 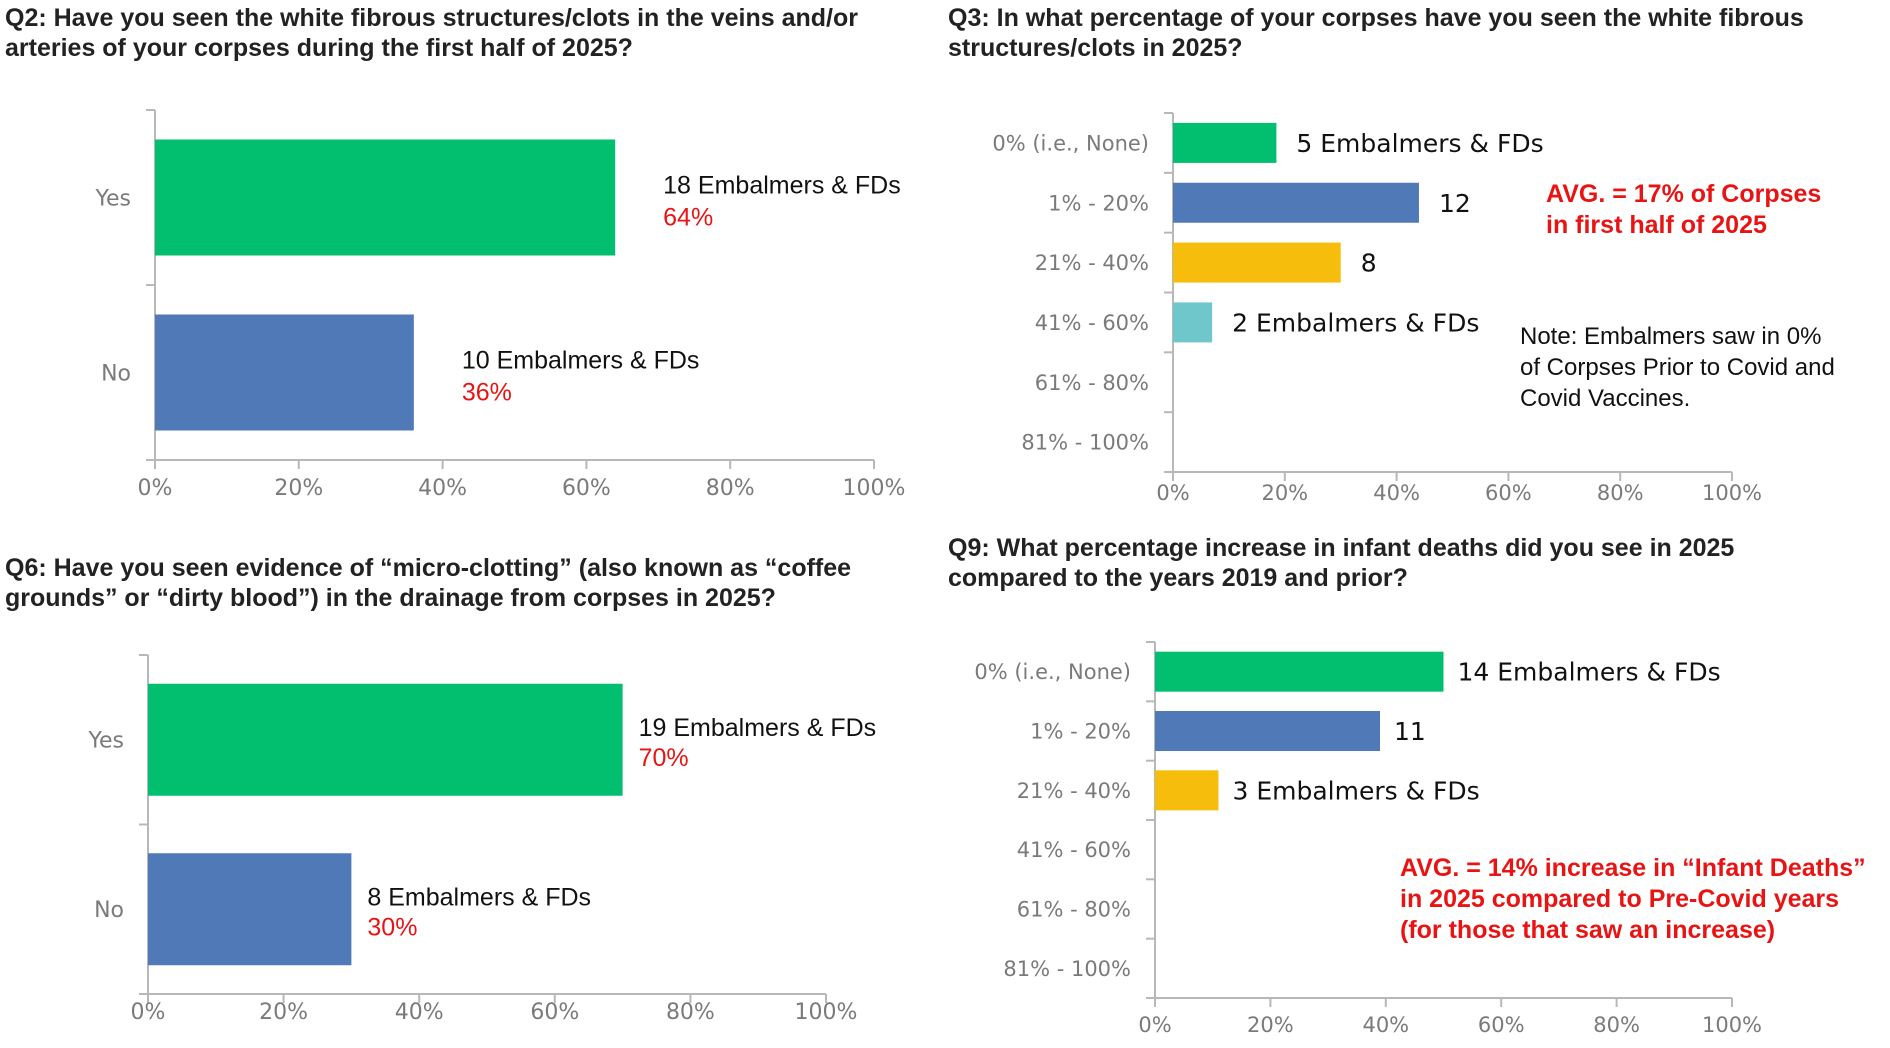 I want to click on q9-category-label: 61% - 80%, so click(x=1074, y=910).